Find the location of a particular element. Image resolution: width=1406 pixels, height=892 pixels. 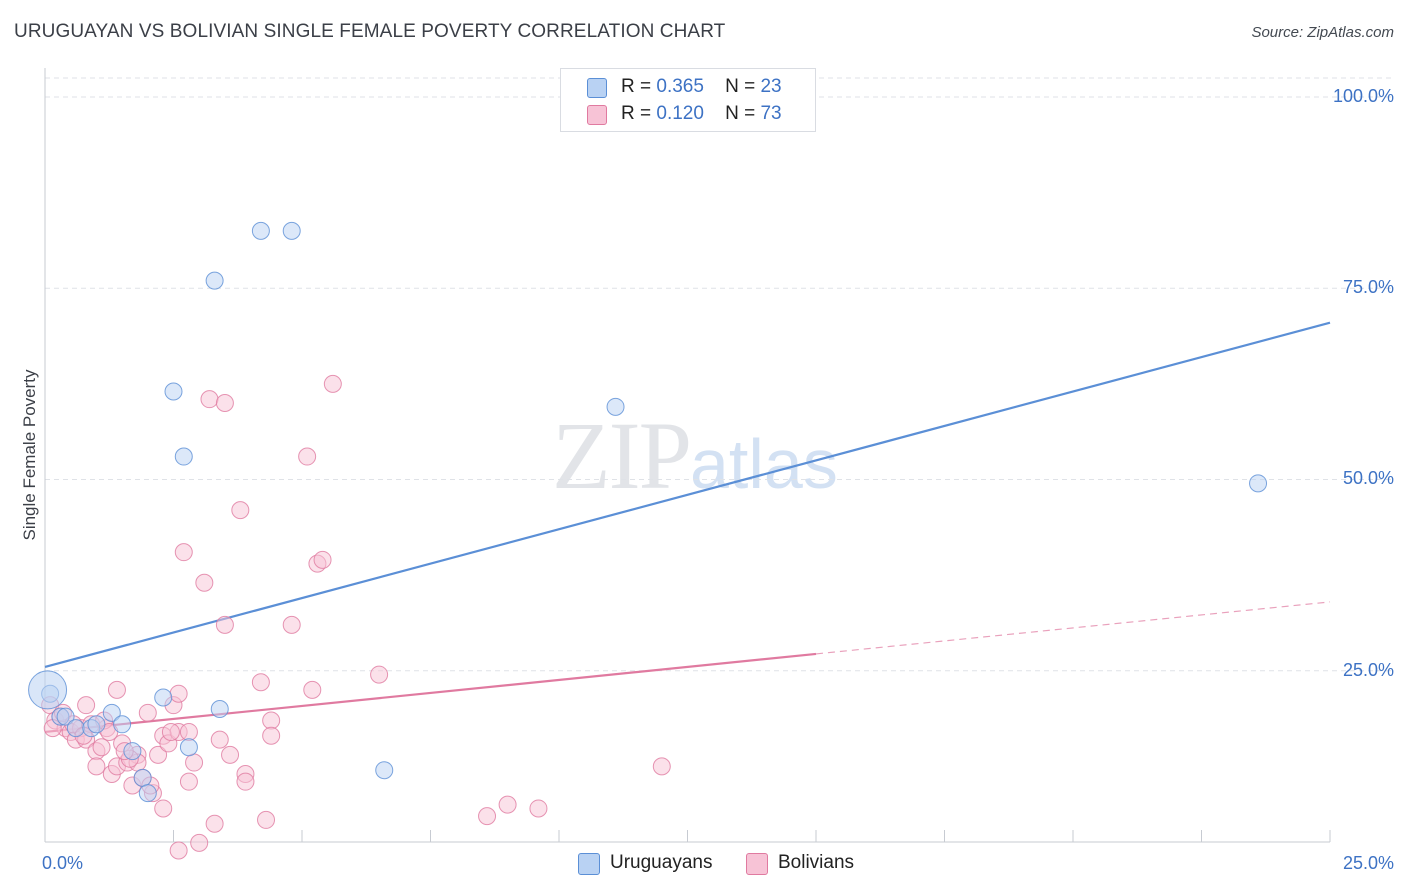

x-tick-label-max: 25.0% is located at coordinates (1368, 863).